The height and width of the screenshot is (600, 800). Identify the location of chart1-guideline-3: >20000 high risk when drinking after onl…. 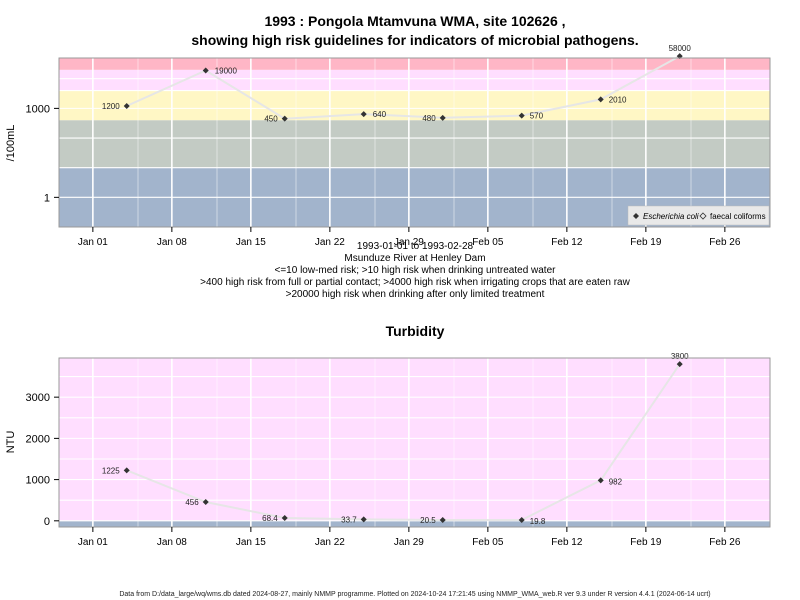
(415, 294).